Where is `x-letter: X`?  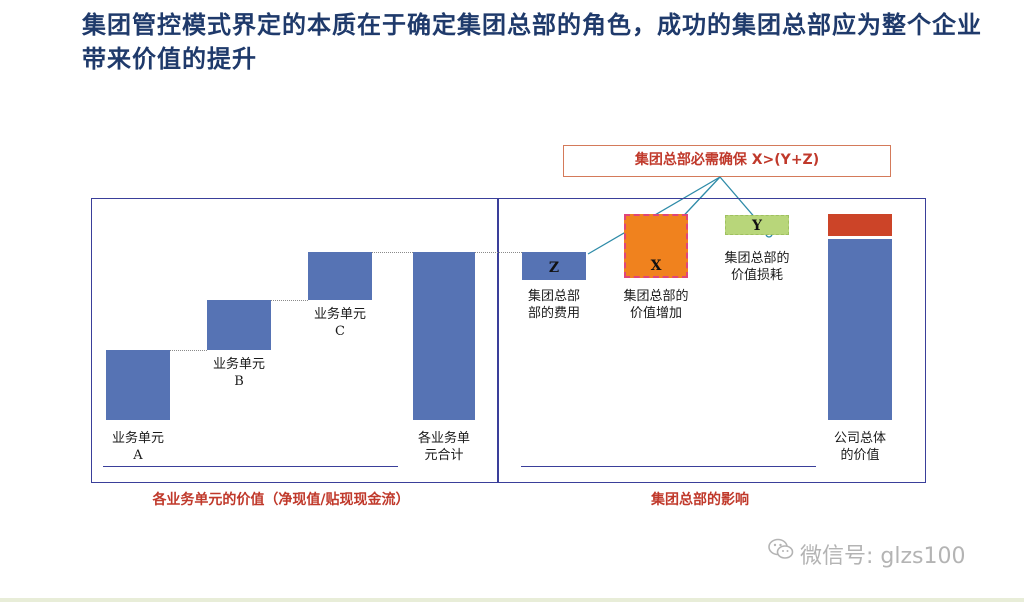
x-letter: X is located at coordinates (656, 266).